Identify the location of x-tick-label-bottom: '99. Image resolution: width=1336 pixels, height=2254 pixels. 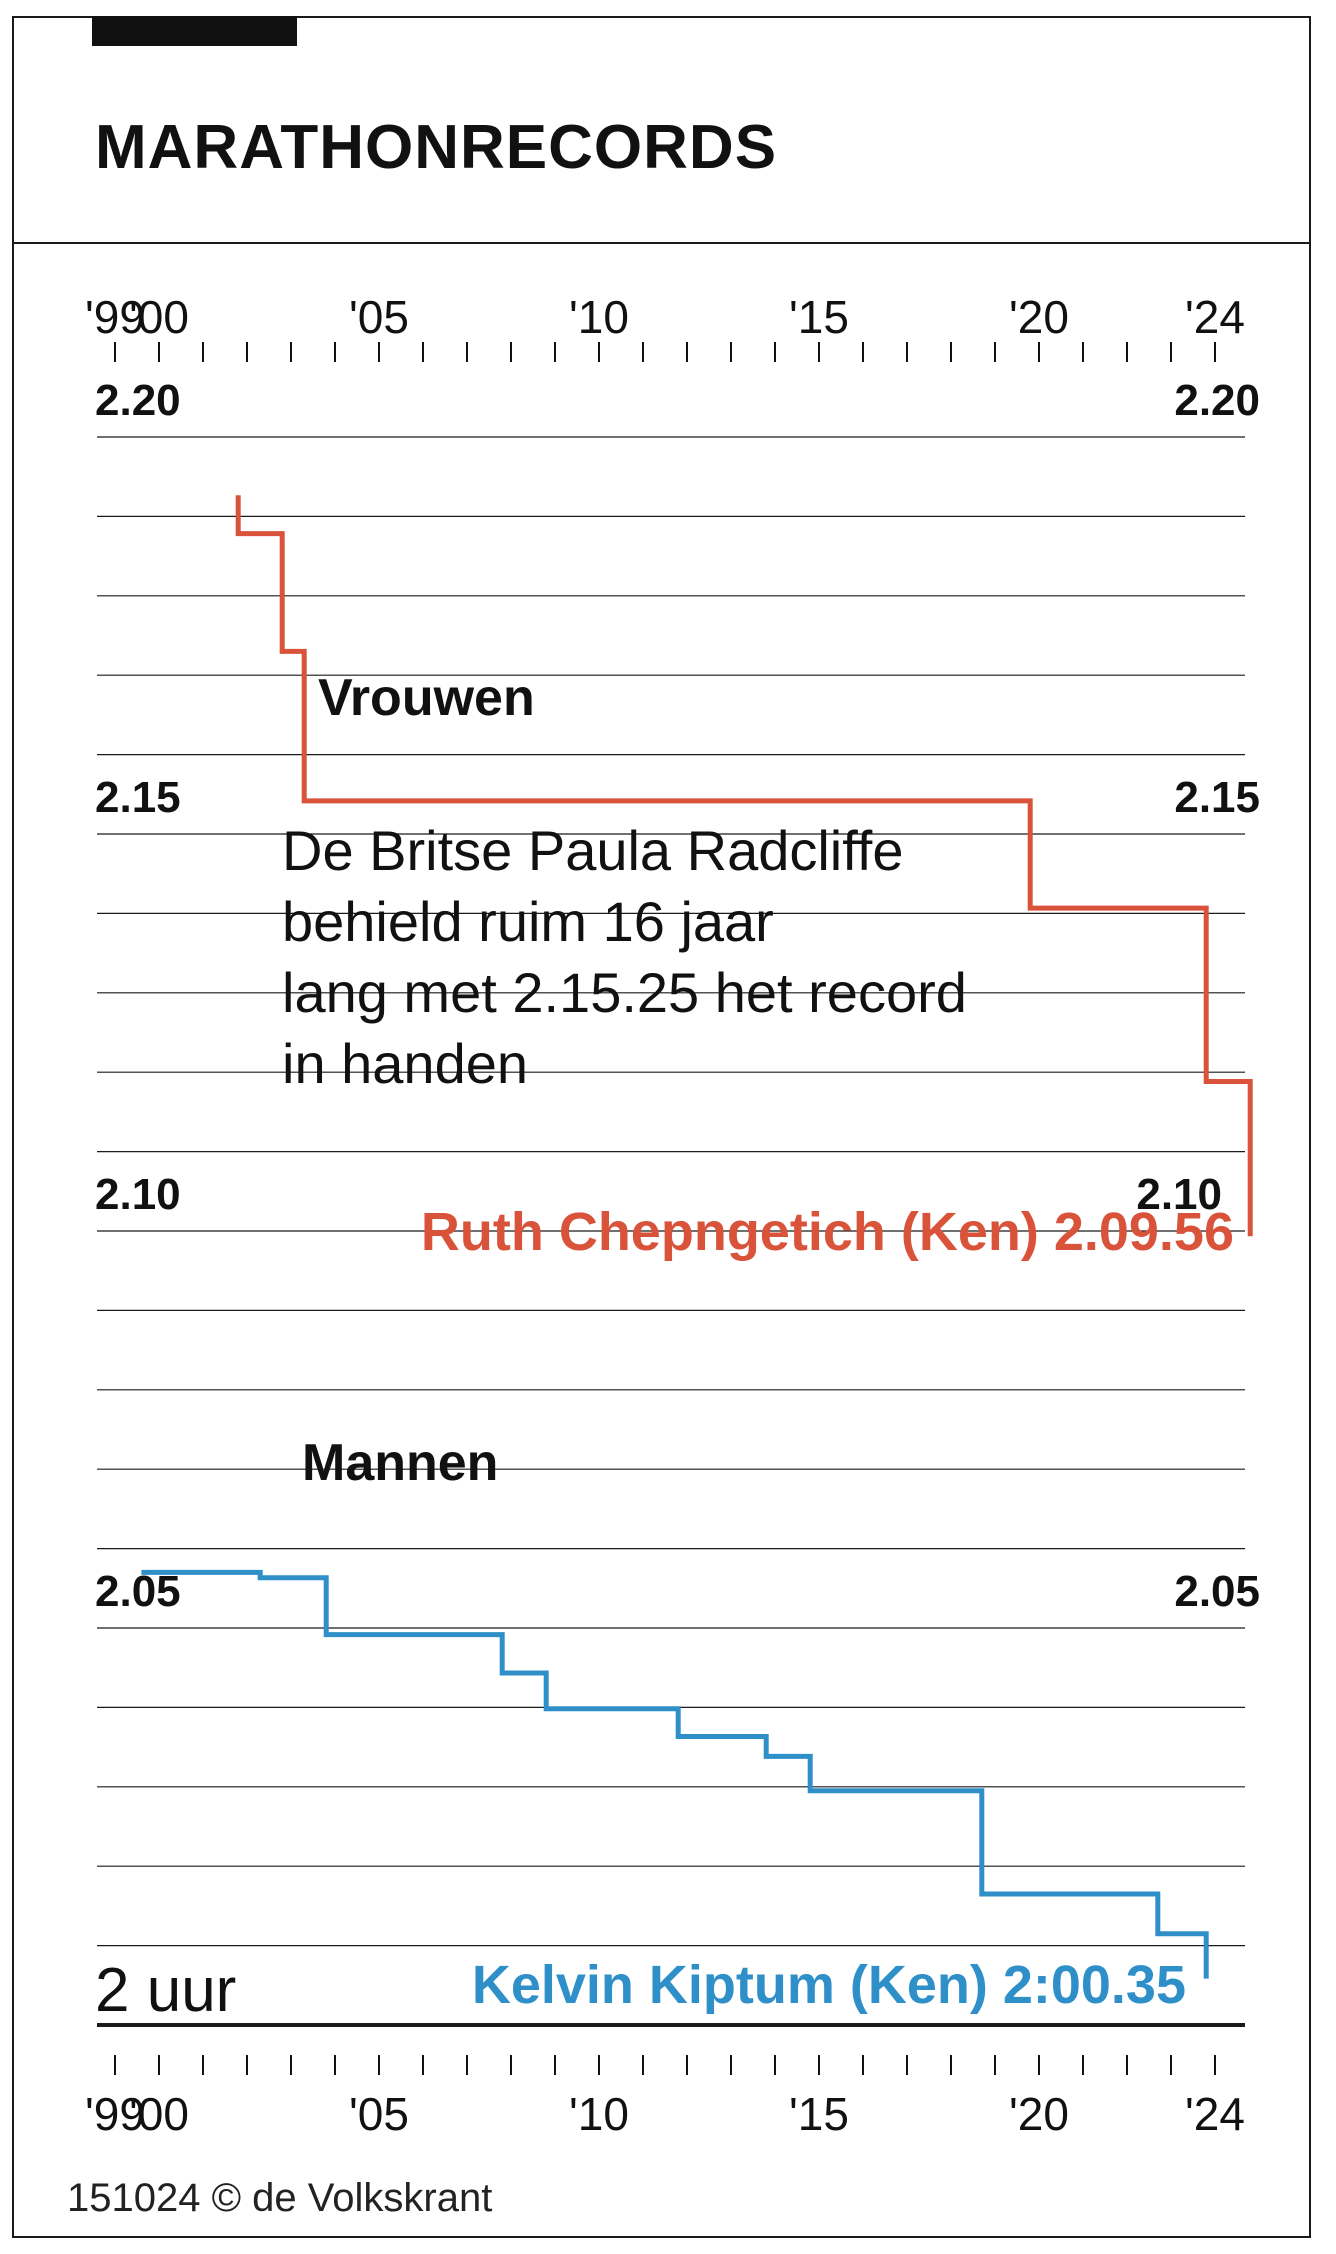
(115, 2114).